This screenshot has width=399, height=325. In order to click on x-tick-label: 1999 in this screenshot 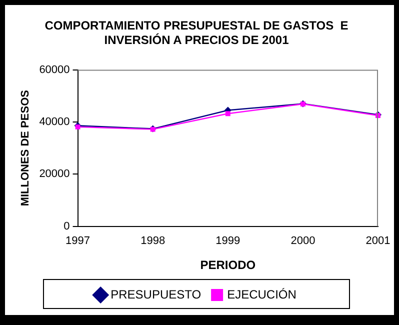, I will do `click(228, 241)`.